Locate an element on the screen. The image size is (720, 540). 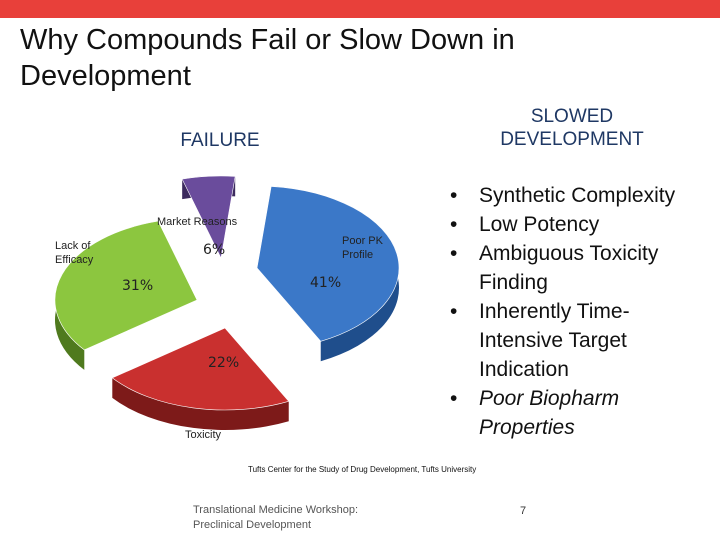
pie-value-label: 22% is located at coordinates (223, 363).